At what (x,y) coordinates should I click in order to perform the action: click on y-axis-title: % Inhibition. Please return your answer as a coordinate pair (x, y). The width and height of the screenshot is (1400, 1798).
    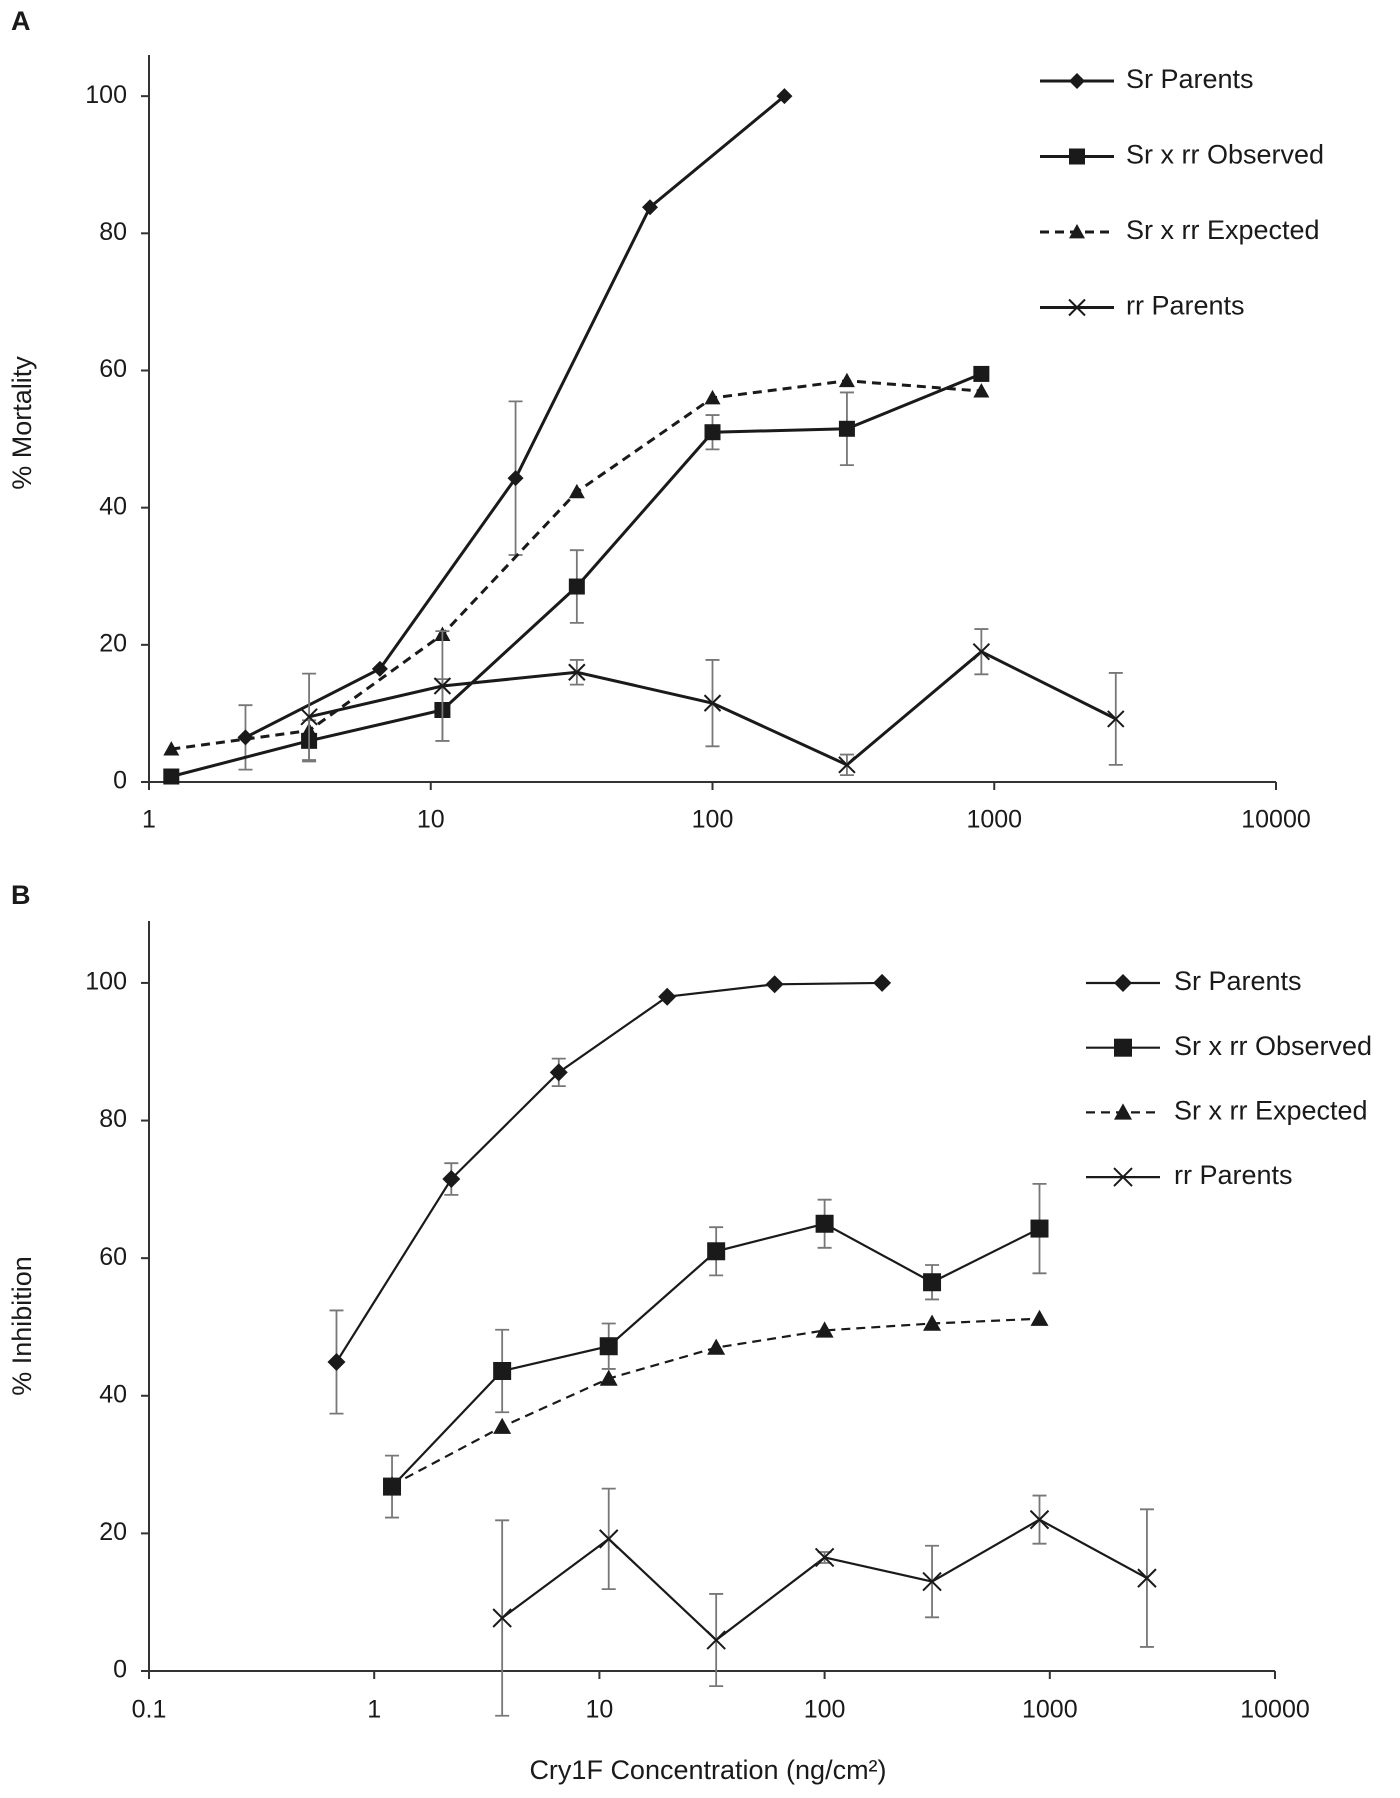
    Looking at the image, I should click on (22, 1326).